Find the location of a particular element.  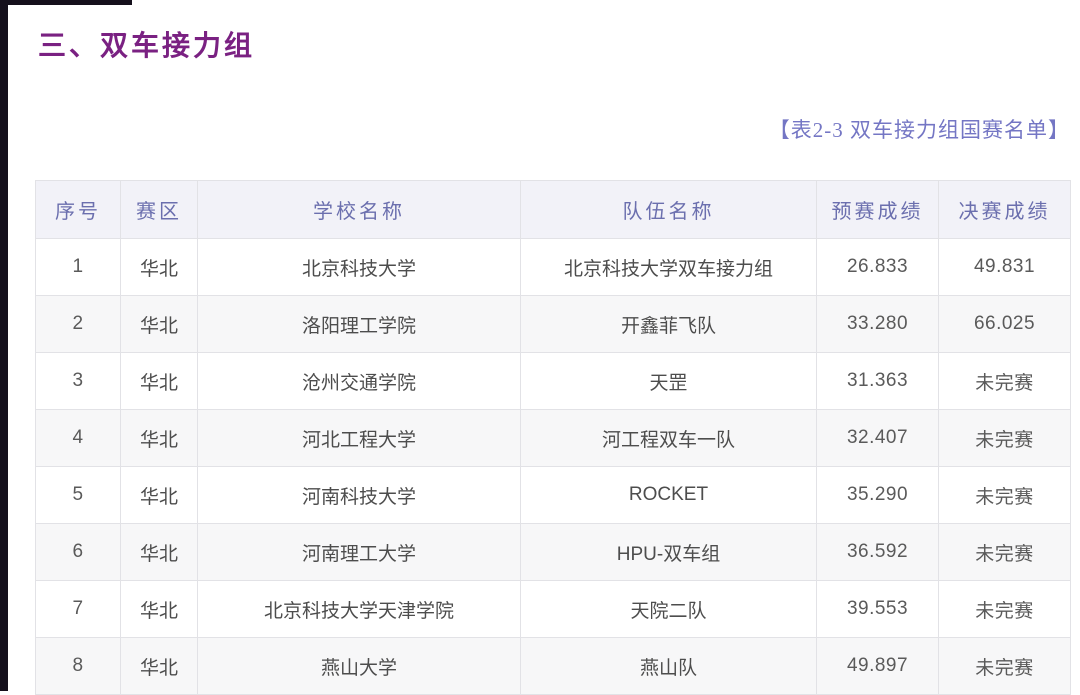

table-caption: 【表2-3 双车接力组国赛名单】 is located at coordinates (919, 130).